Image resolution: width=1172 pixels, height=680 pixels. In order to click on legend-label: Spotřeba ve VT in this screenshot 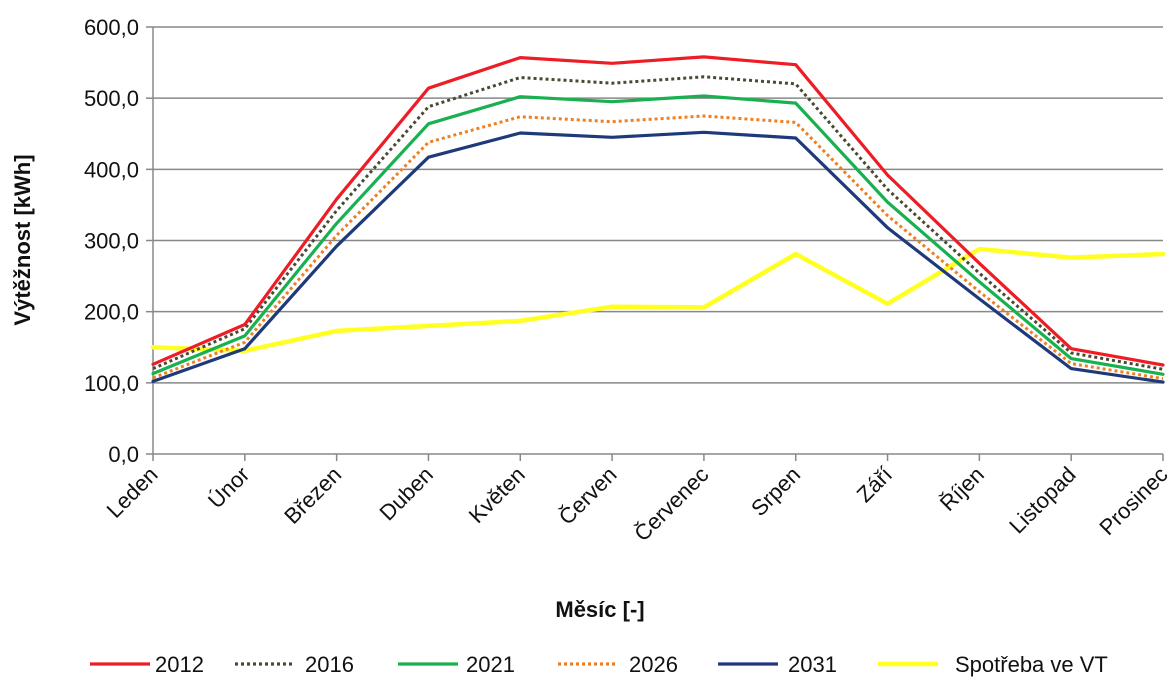, I will do `click(1031, 664)`.